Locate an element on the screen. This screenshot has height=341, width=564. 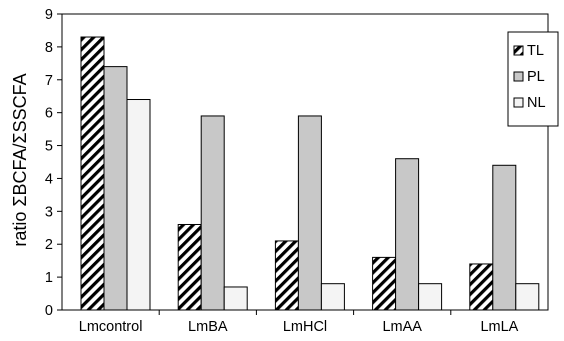
y-tick-label: 2 is located at coordinates (49, 245).